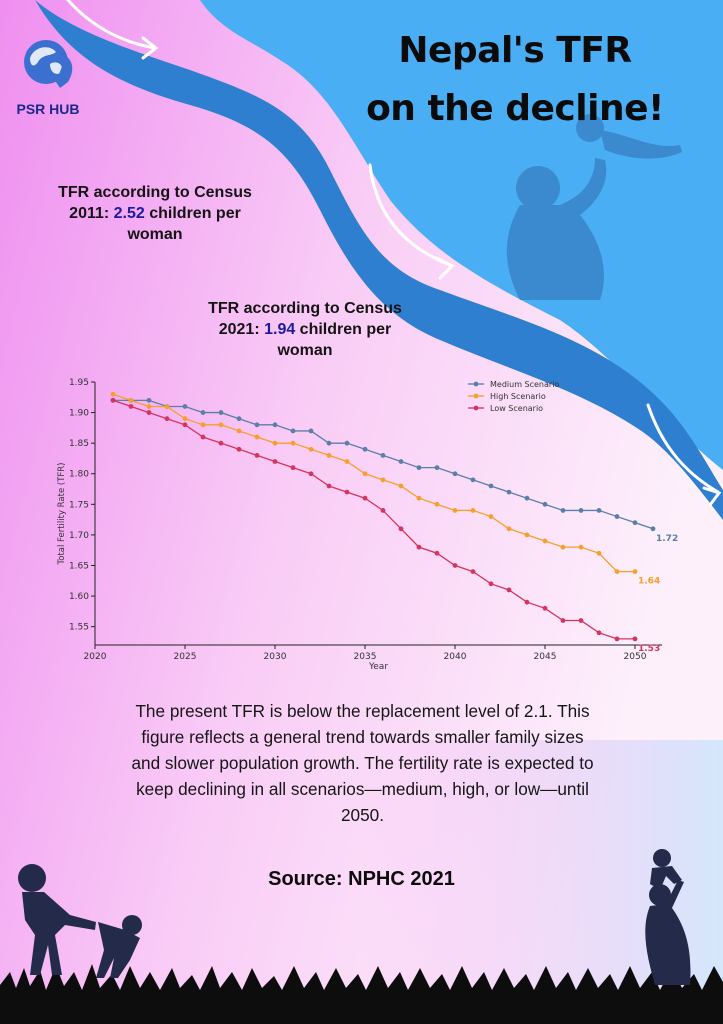 This screenshot has width=723, height=1024. What do you see at coordinates (373, 483) in the screenshot?
I see `series-line` at bounding box center [373, 483].